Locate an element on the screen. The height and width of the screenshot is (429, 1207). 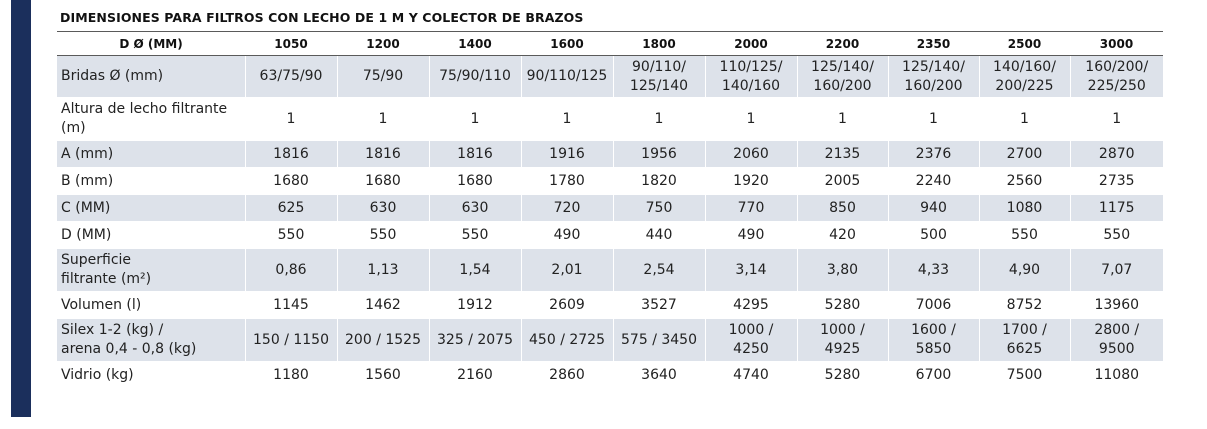
value-cell: 125/140/ 160/200 is located at coordinates (933, 76).